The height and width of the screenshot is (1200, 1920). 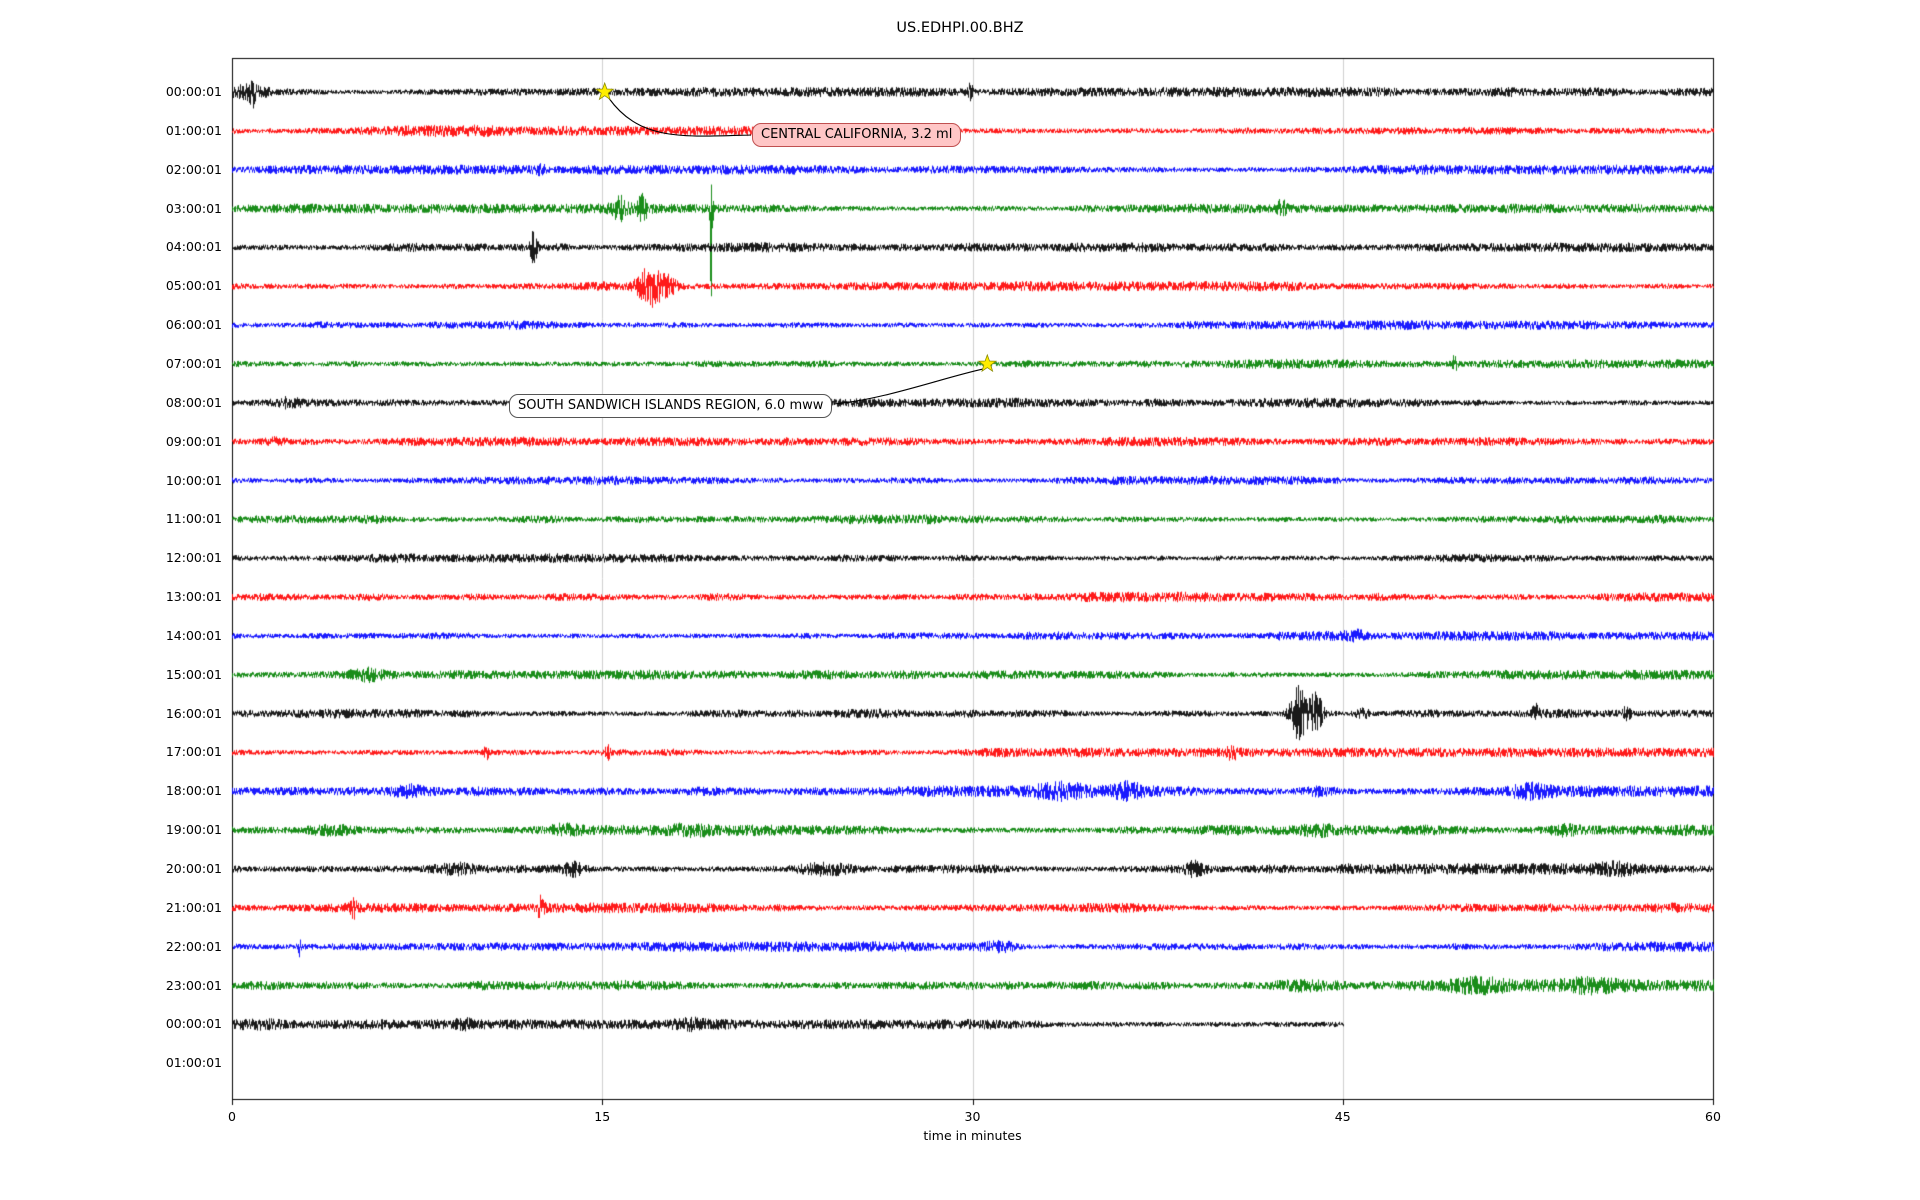 I want to click on y-tick-label: 11:00:01, so click(x=193, y=519).